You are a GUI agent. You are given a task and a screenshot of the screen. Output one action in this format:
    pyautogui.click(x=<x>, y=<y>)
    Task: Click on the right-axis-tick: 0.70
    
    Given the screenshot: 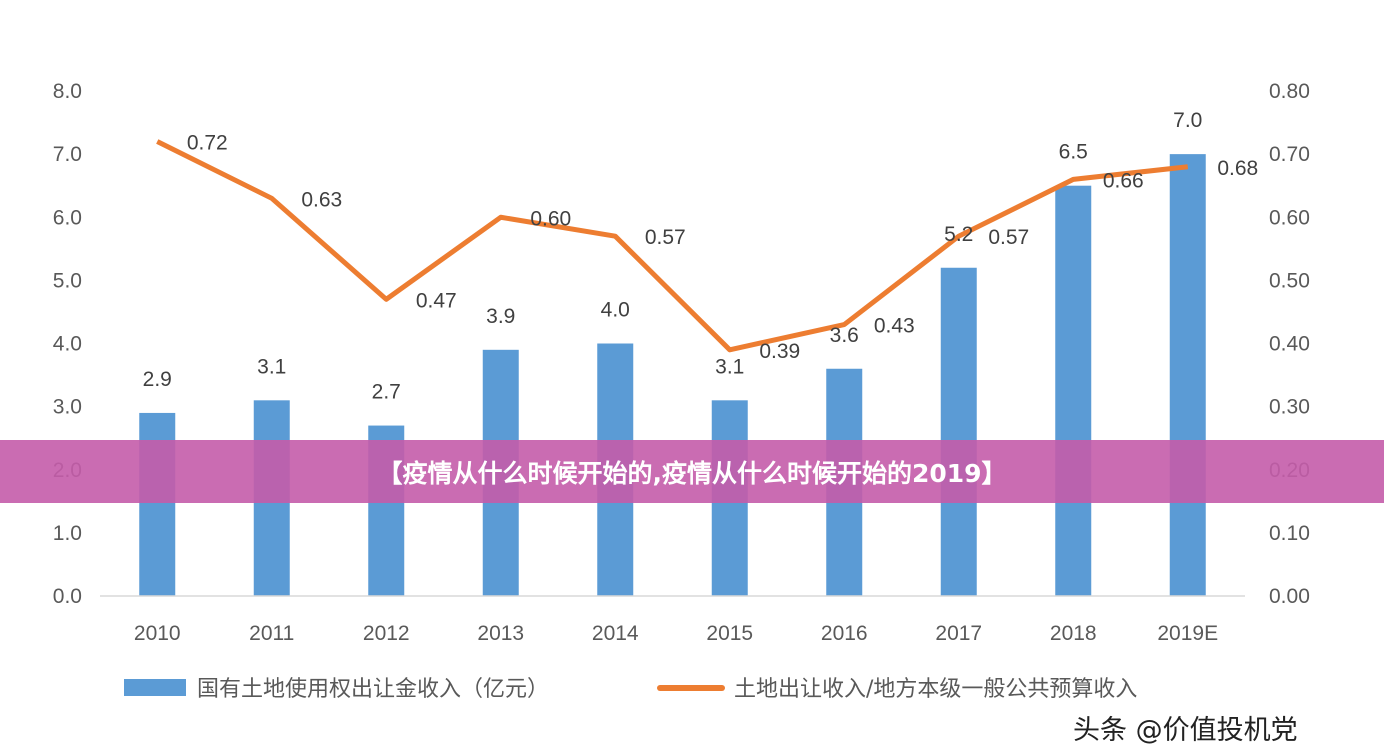 What is the action you would take?
    pyautogui.click(x=1289, y=154)
    